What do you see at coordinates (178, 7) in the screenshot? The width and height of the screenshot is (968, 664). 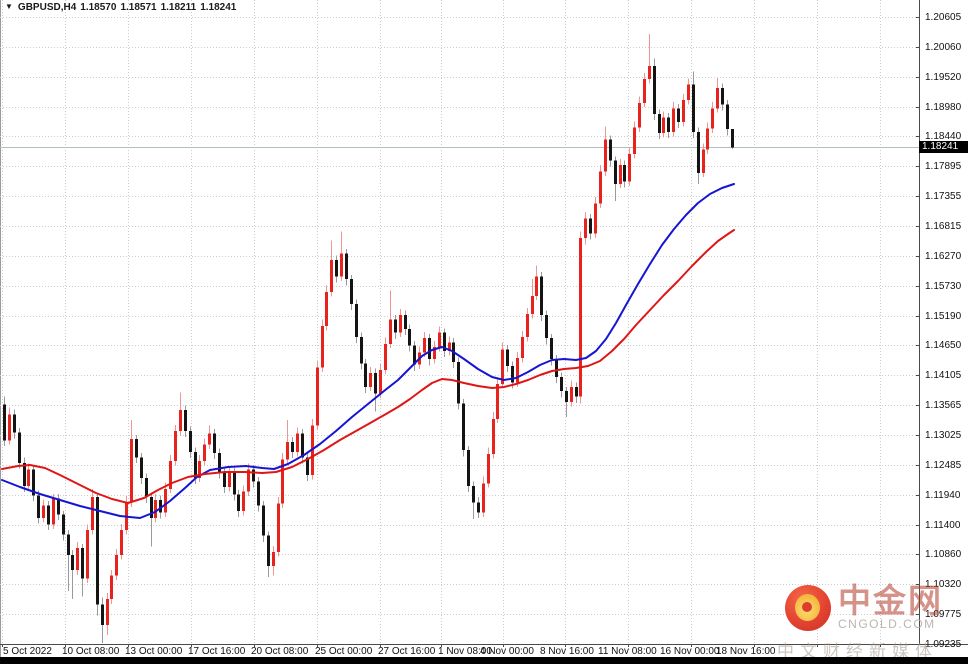 I see `ohlc-low: 1.18211` at bounding box center [178, 7].